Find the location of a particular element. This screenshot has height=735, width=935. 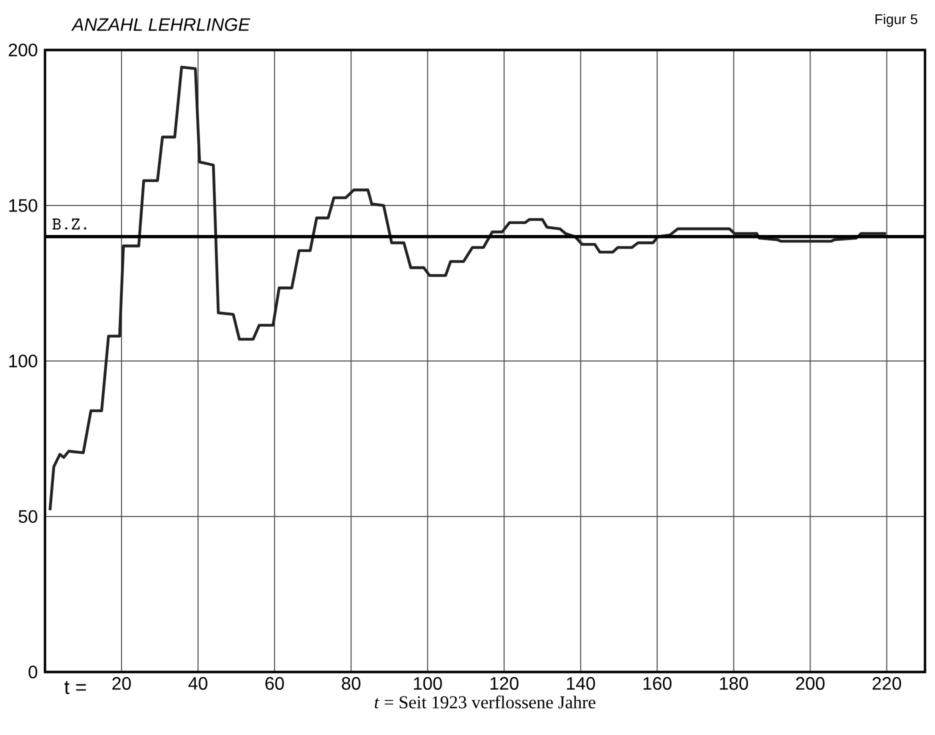

x-axis-title: t = Seit 1923 verflossene Jahre is located at coordinates (485, 702).